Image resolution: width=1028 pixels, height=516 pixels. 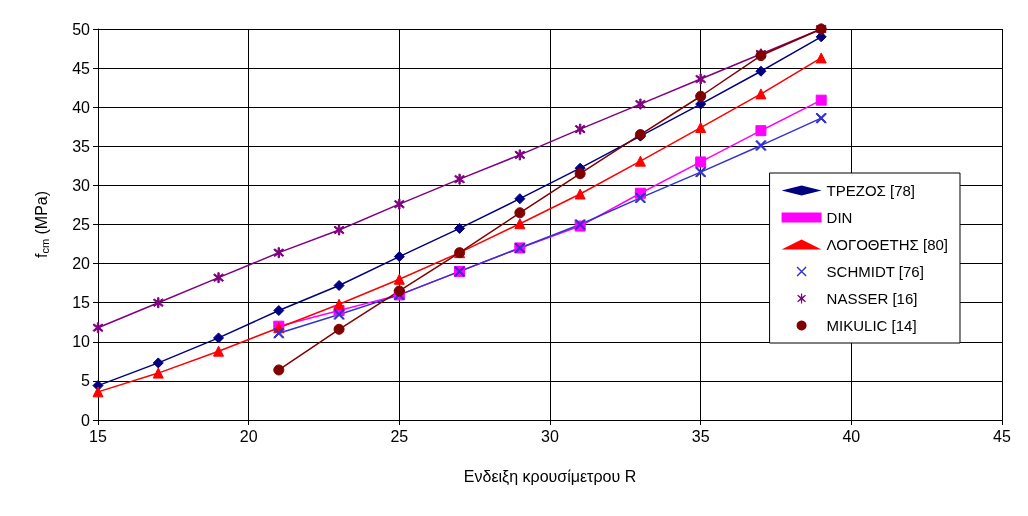 I want to click on y-tick-label: 45, so click(x=81, y=68).